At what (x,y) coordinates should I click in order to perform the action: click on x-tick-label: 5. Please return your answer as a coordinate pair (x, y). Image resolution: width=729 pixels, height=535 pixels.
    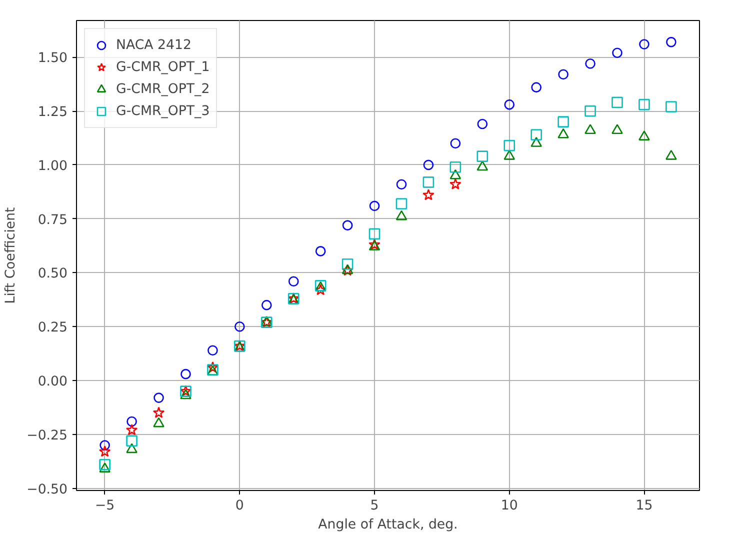
    Looking at the image, I should click on (374, 506).